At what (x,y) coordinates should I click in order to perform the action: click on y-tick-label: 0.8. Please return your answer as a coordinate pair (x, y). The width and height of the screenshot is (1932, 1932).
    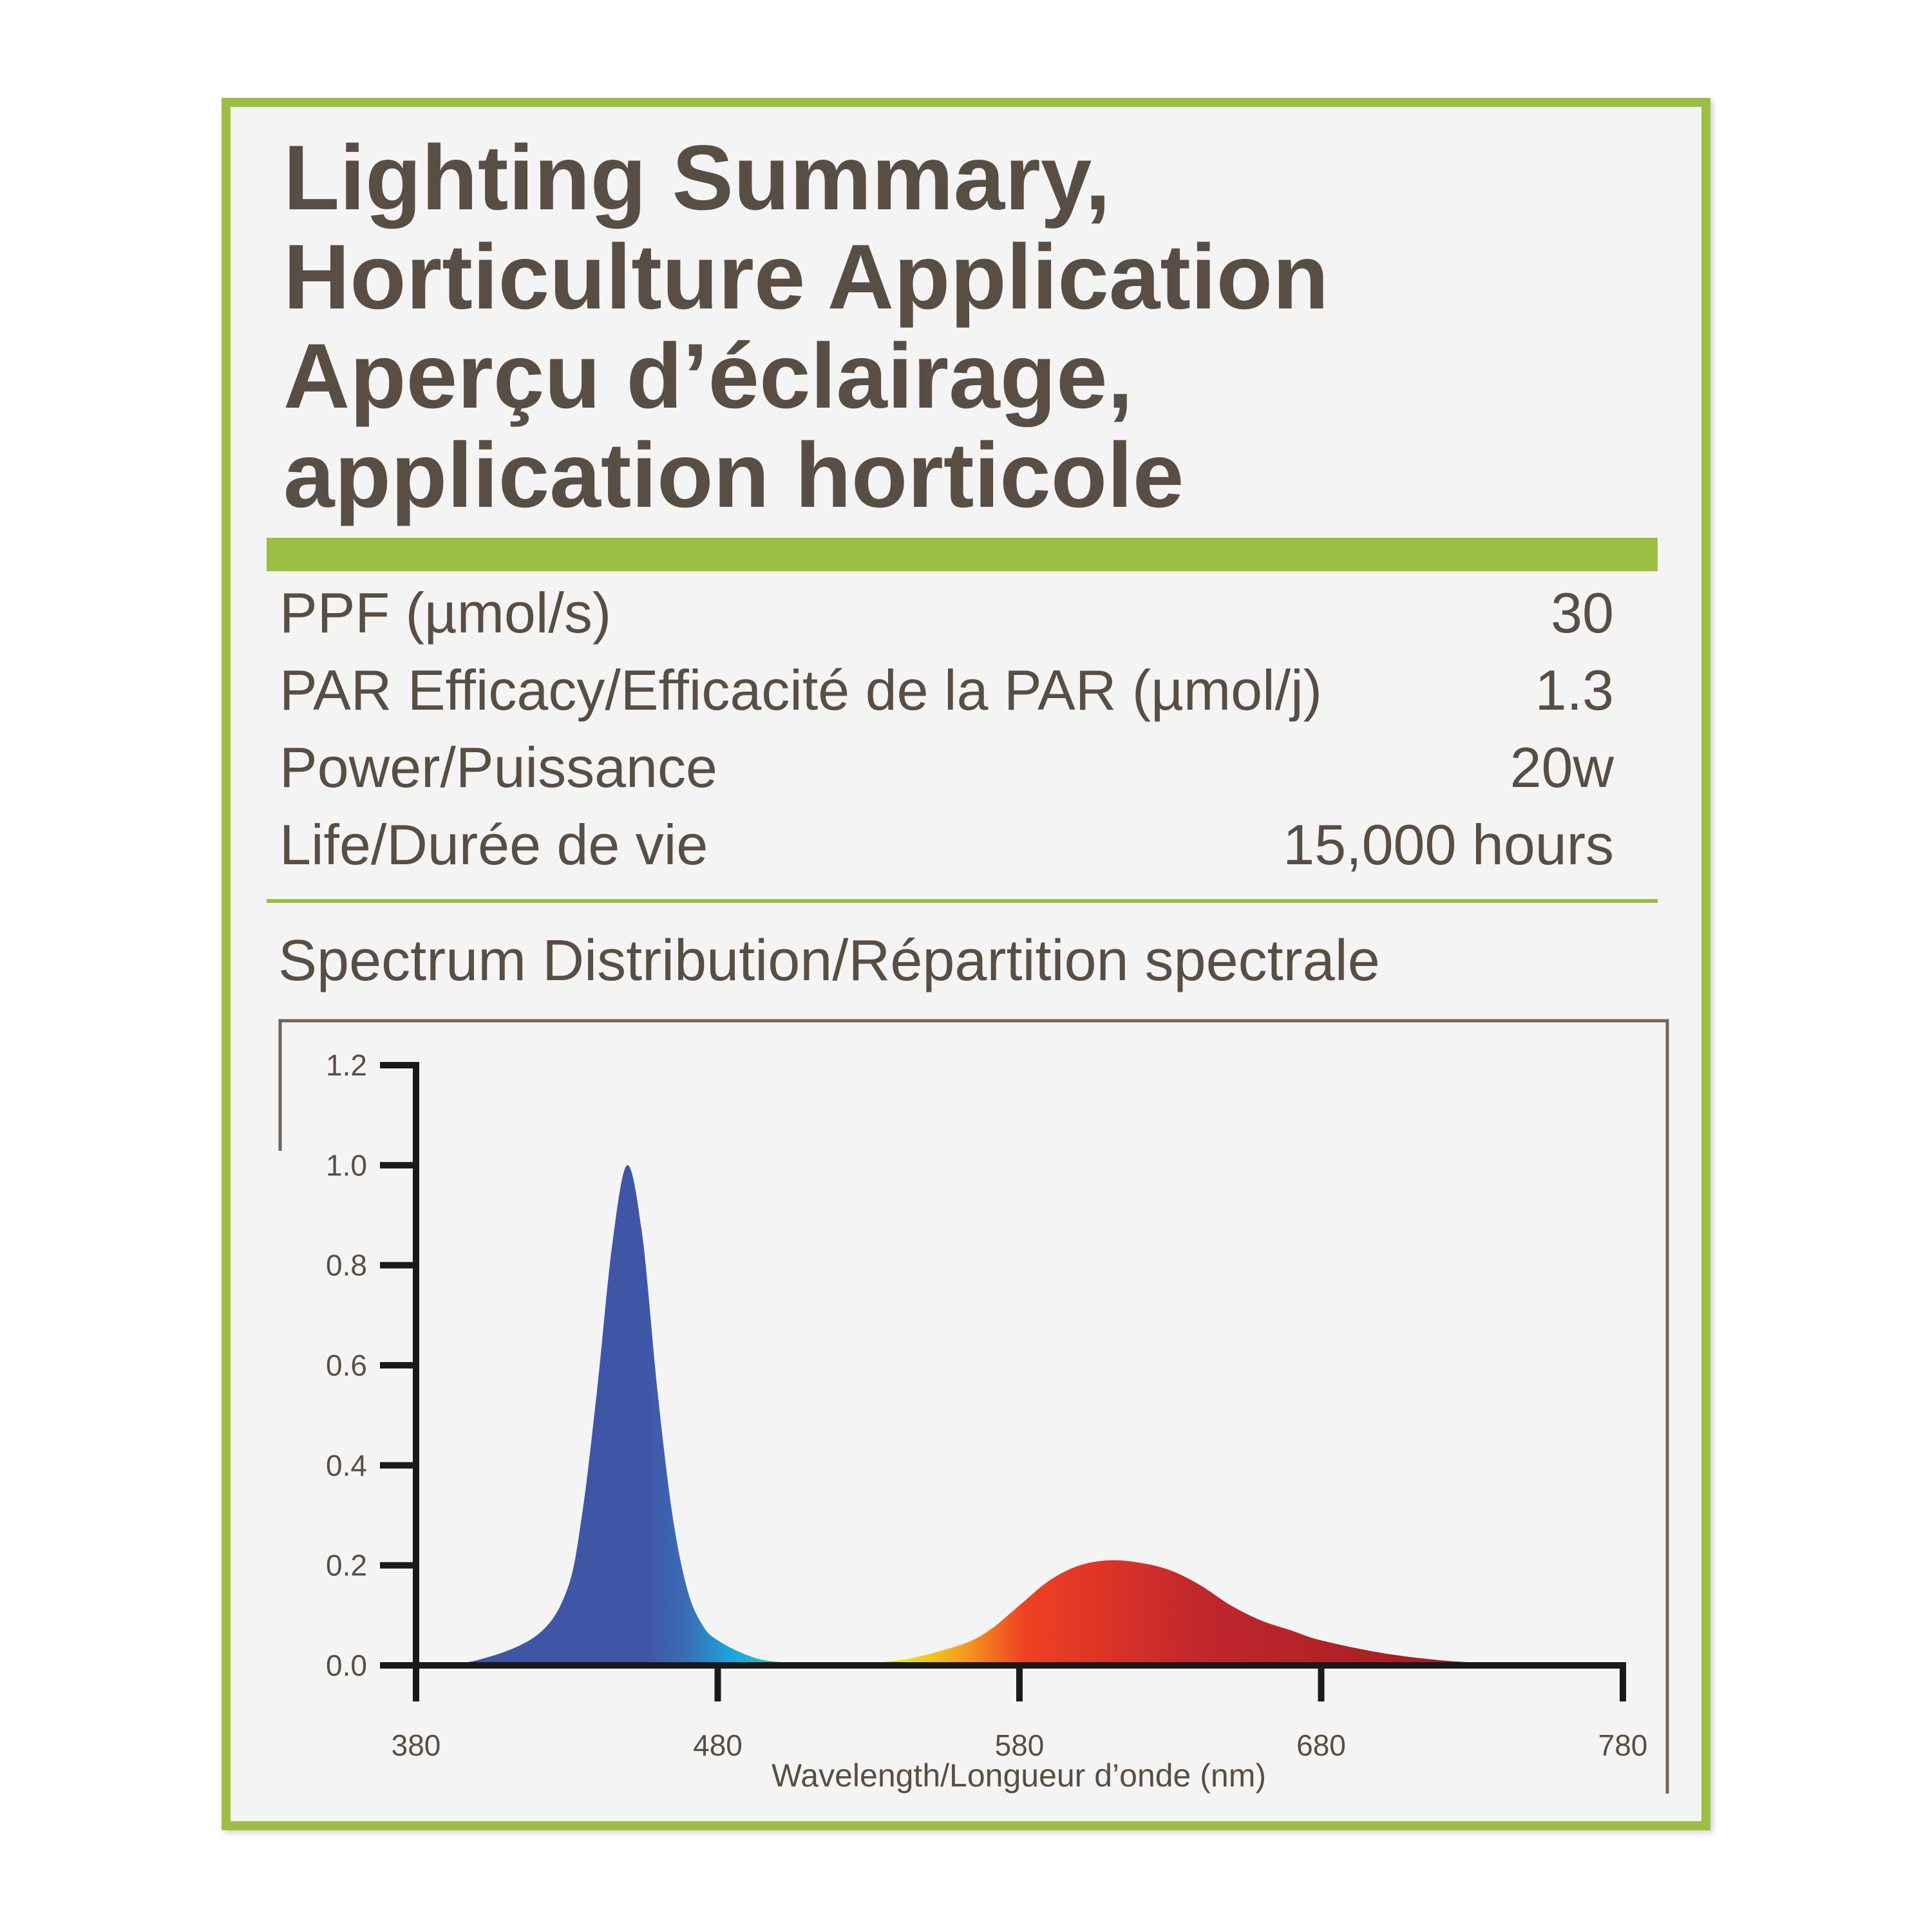
    Looking at the image, I should click on (347, 1265).